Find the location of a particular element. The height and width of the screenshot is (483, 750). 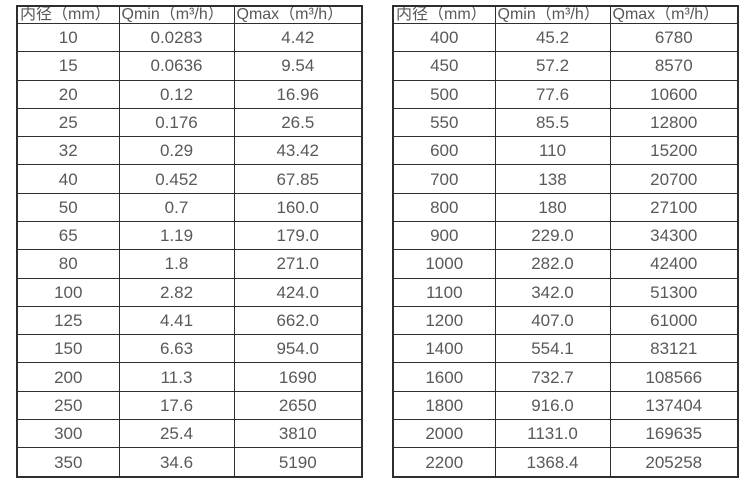

table-cell: 916.0 is located at coordinates (552, 405).